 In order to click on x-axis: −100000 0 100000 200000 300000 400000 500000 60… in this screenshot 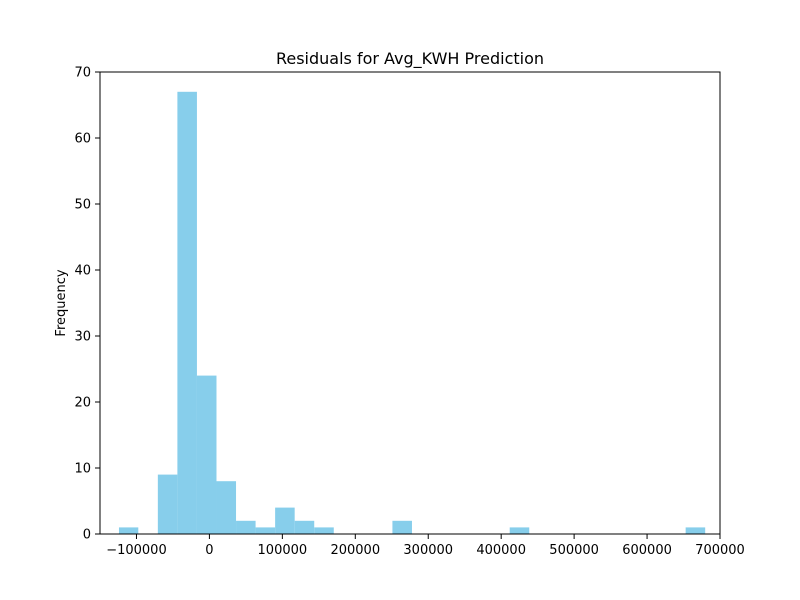, I will do `click(425, 546)`.